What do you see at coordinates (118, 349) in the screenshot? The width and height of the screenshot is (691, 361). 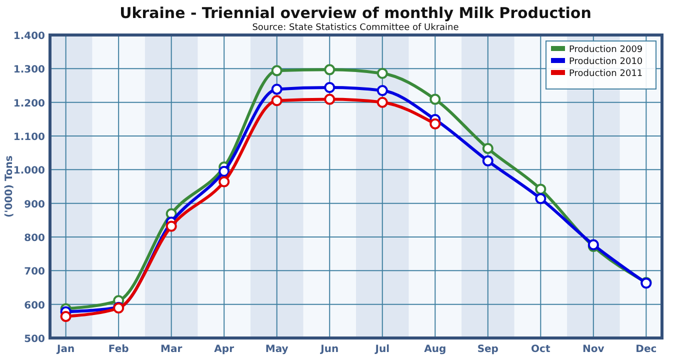 I see `x-tick-label: Feb` at bounding box center [118, 349].